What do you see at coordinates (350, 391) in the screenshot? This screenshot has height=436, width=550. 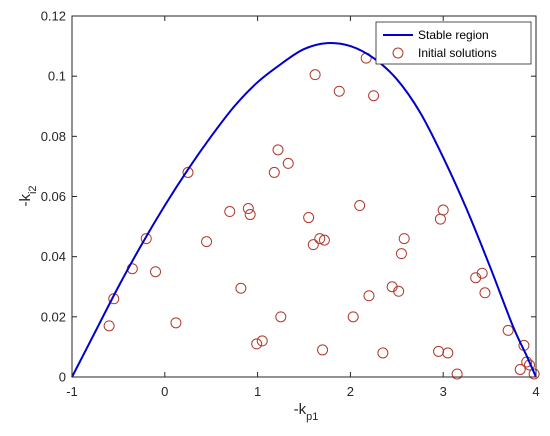 I see `x-tick-label: 2` at bounding box center [350, 391].